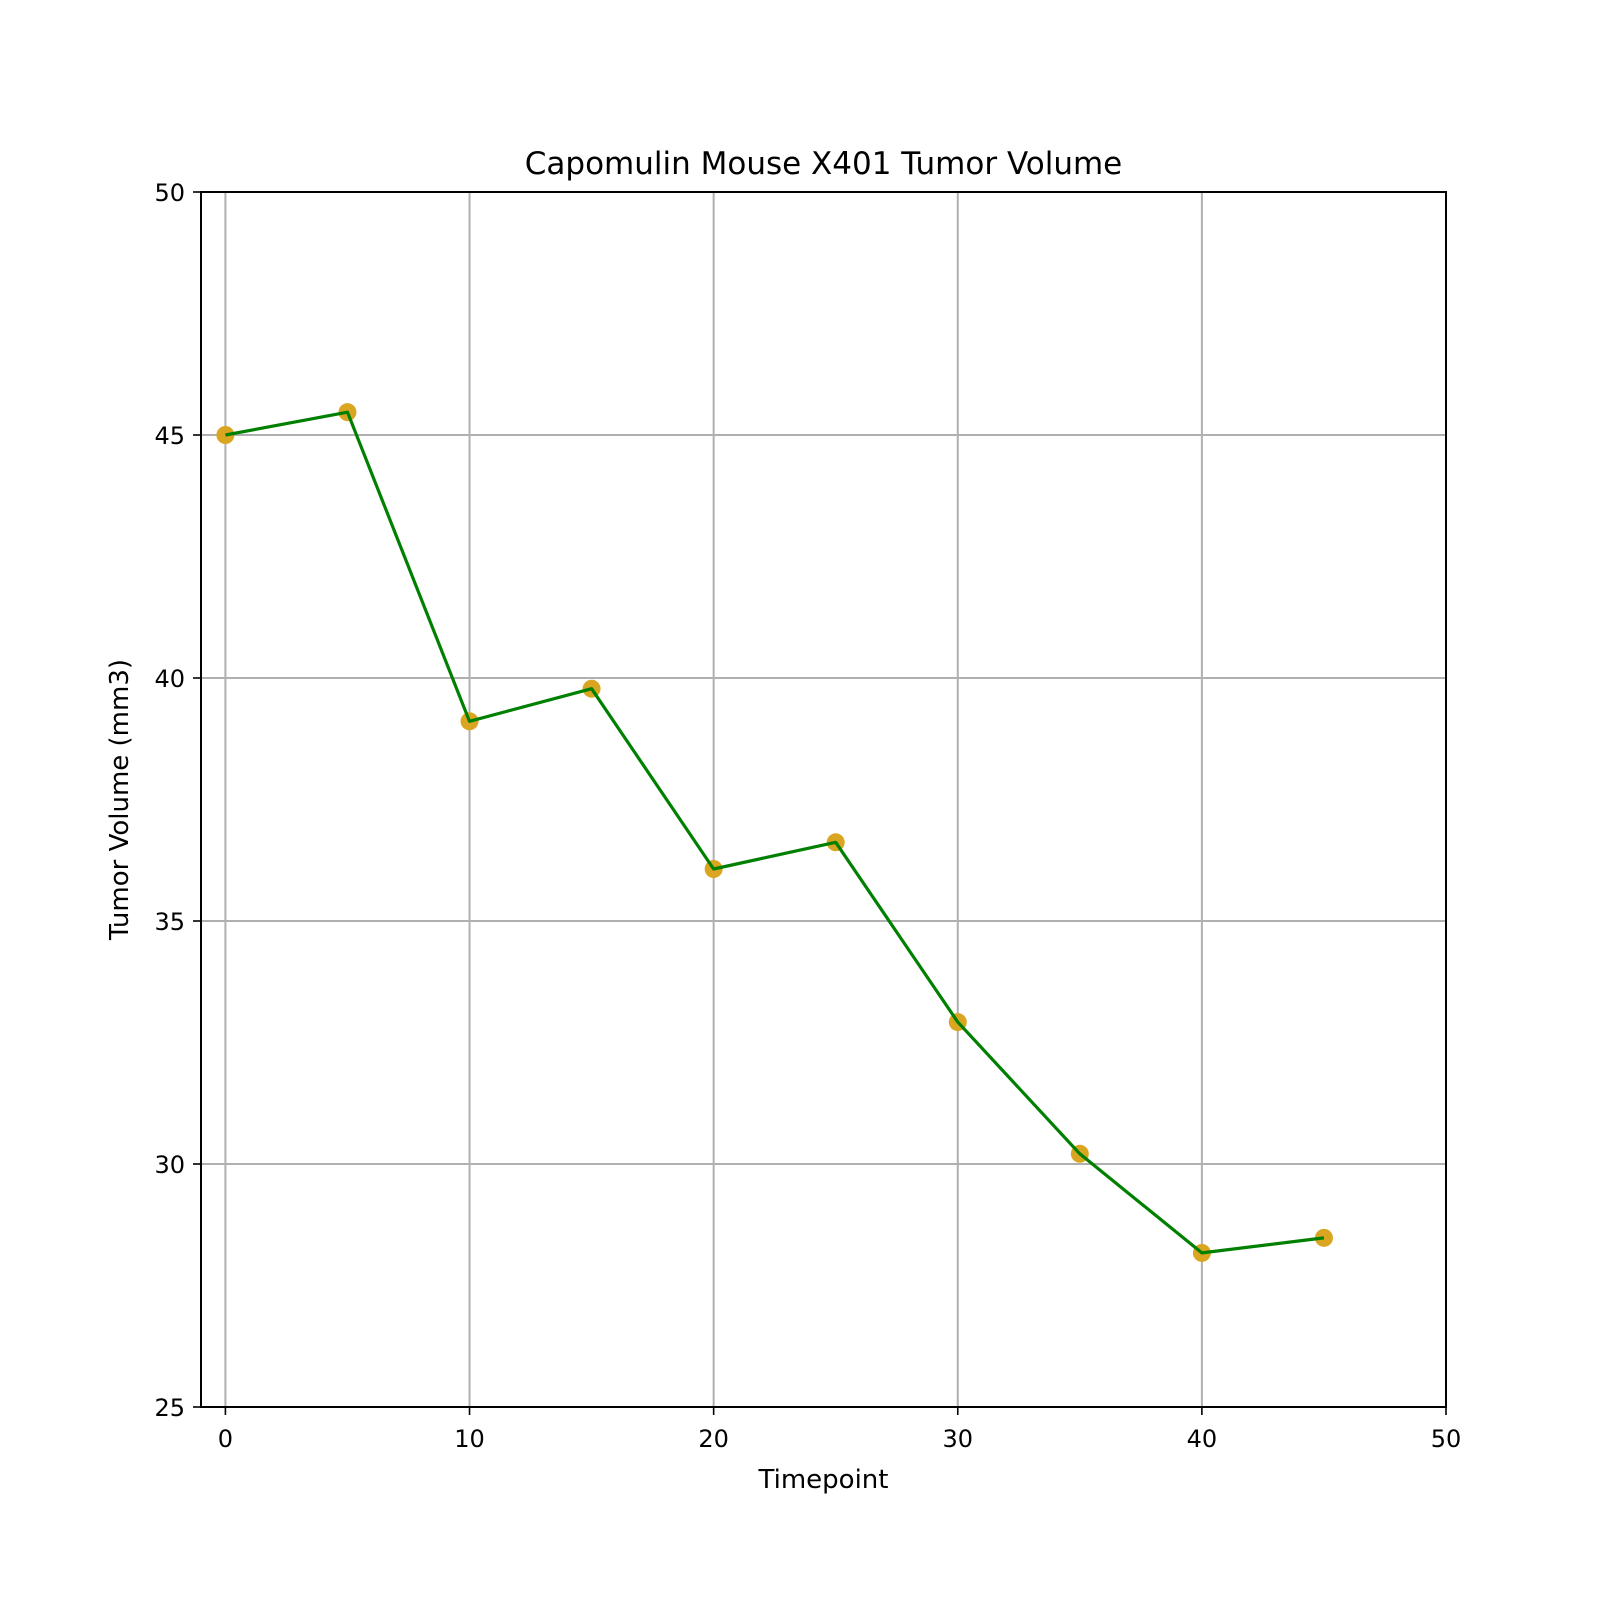 The height and width of the screenshot is (1600, 1600). Describe the element at coordinates (713, 1439) in the screenshot. I see `x-tick-label: 20` at that location.